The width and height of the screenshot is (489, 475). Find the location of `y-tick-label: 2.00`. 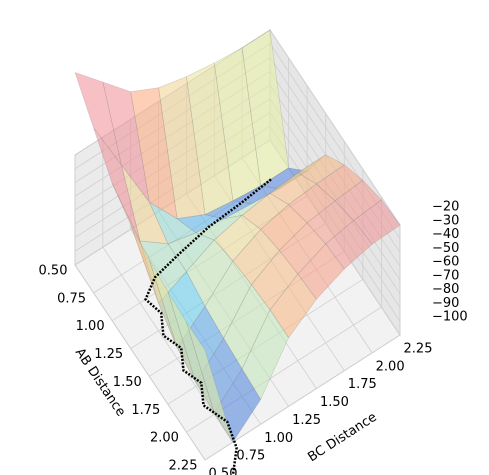

y-tick-label: 2.00 is located at coordinates (390, 366).